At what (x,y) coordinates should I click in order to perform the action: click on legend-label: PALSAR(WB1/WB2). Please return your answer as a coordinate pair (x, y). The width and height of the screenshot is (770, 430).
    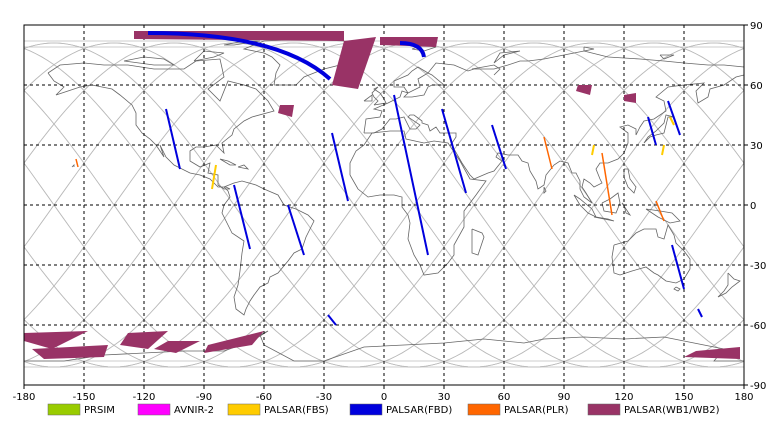
    Looking at the image, I should click on (672, 410).